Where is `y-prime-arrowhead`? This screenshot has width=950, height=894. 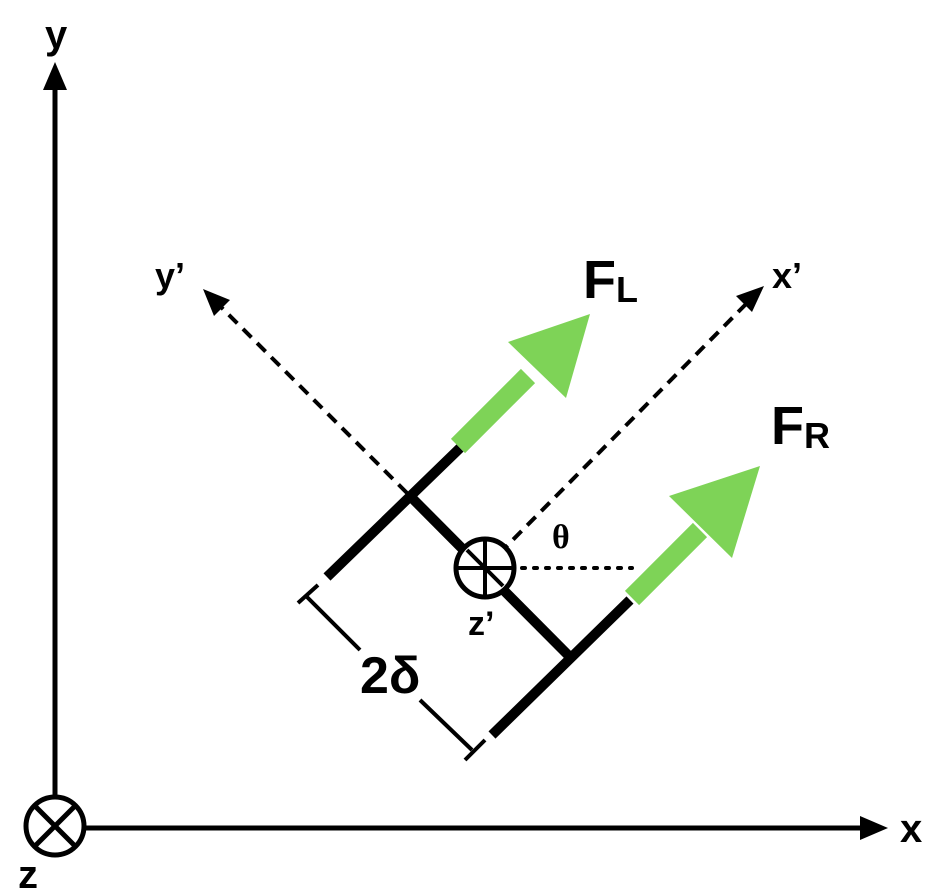
y-prime-arrowhead is located at coordinates (216, 302).